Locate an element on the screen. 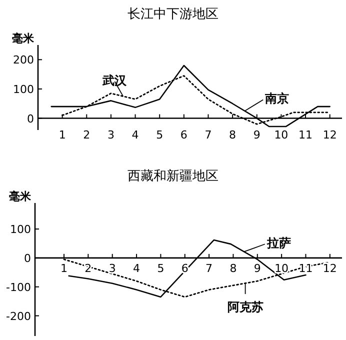 The image size is (346, 340). legend-label: 拉萨 is located at coordinates (278, 243).